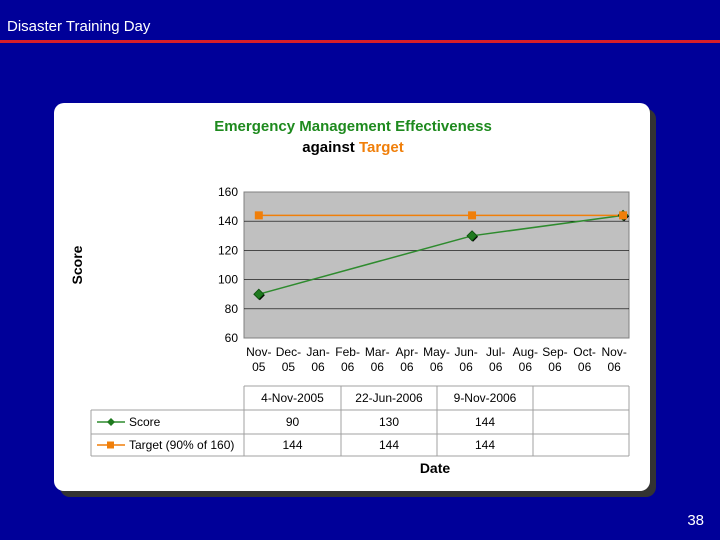  What do you see at coordinates (228, 221) in the screenshot?
I see `y-tick-label: 140` at bounding box center [228, 221].